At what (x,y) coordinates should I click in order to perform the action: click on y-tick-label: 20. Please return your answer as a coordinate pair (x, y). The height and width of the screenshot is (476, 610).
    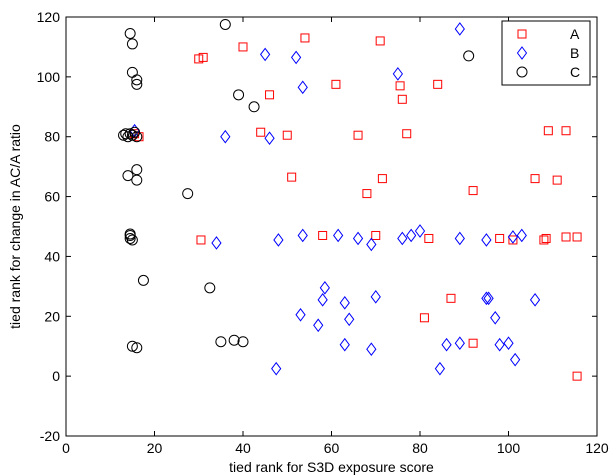
    Looking at the image, I should click on (52, 316).